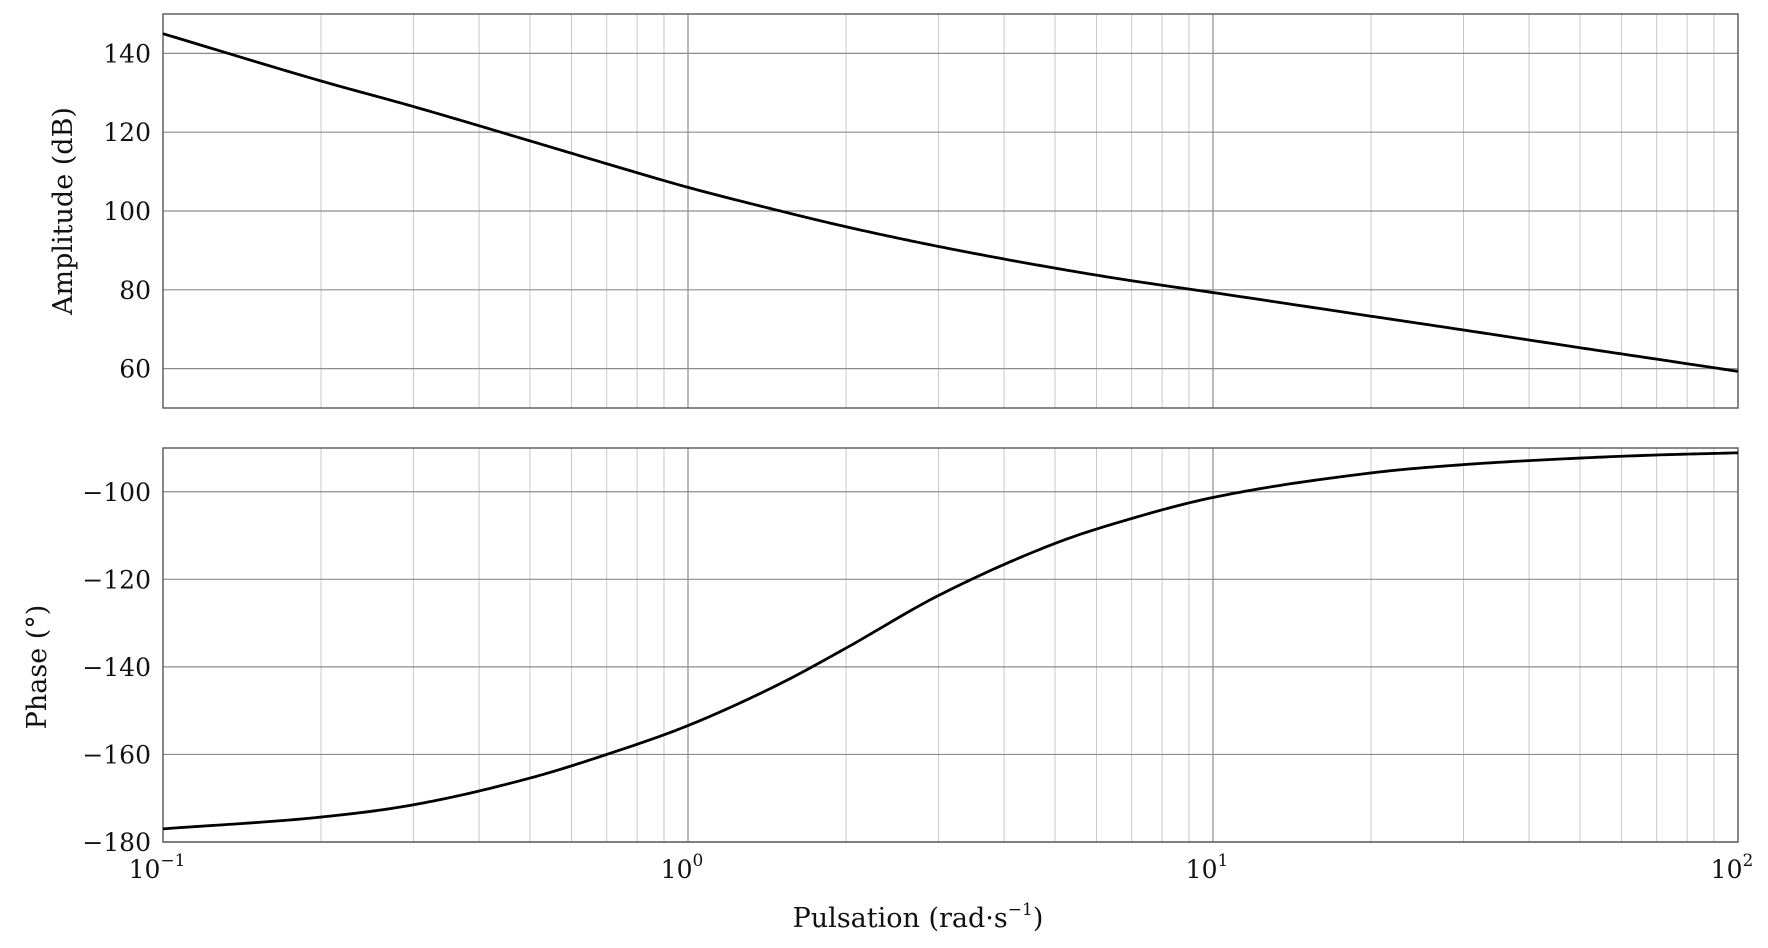 The height and width of the screenshot is (948, 1768). Describe the element at coordinates (116, 754) in the screenshot. I see `y-tick-label: −160` at that location.